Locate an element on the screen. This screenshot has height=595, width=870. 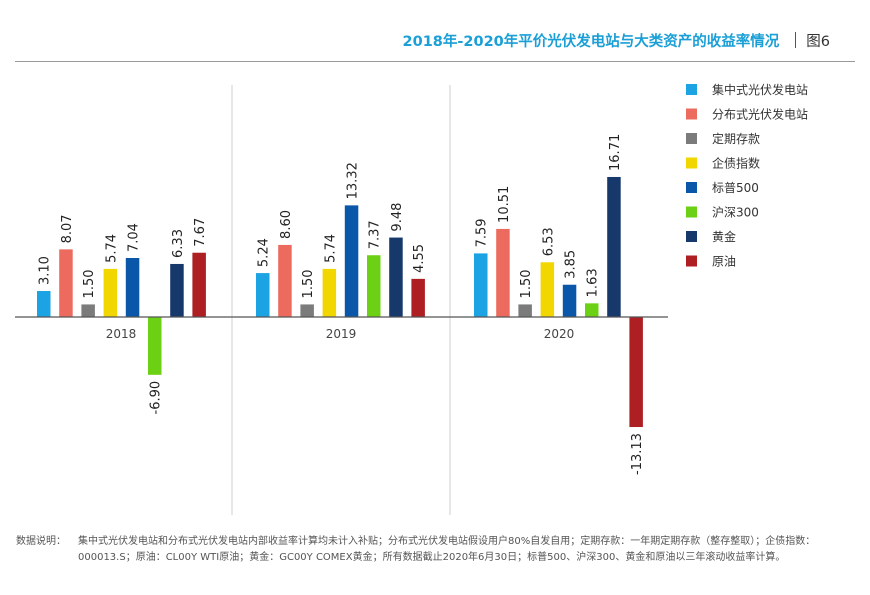
data-label: 3.85 is located at coordinates (571, 264).